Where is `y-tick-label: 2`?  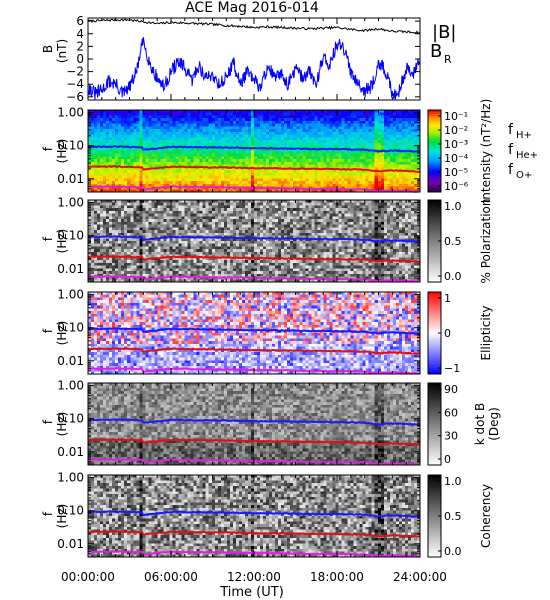 y-tick-label: 2 is located at coordinates (80, 46).